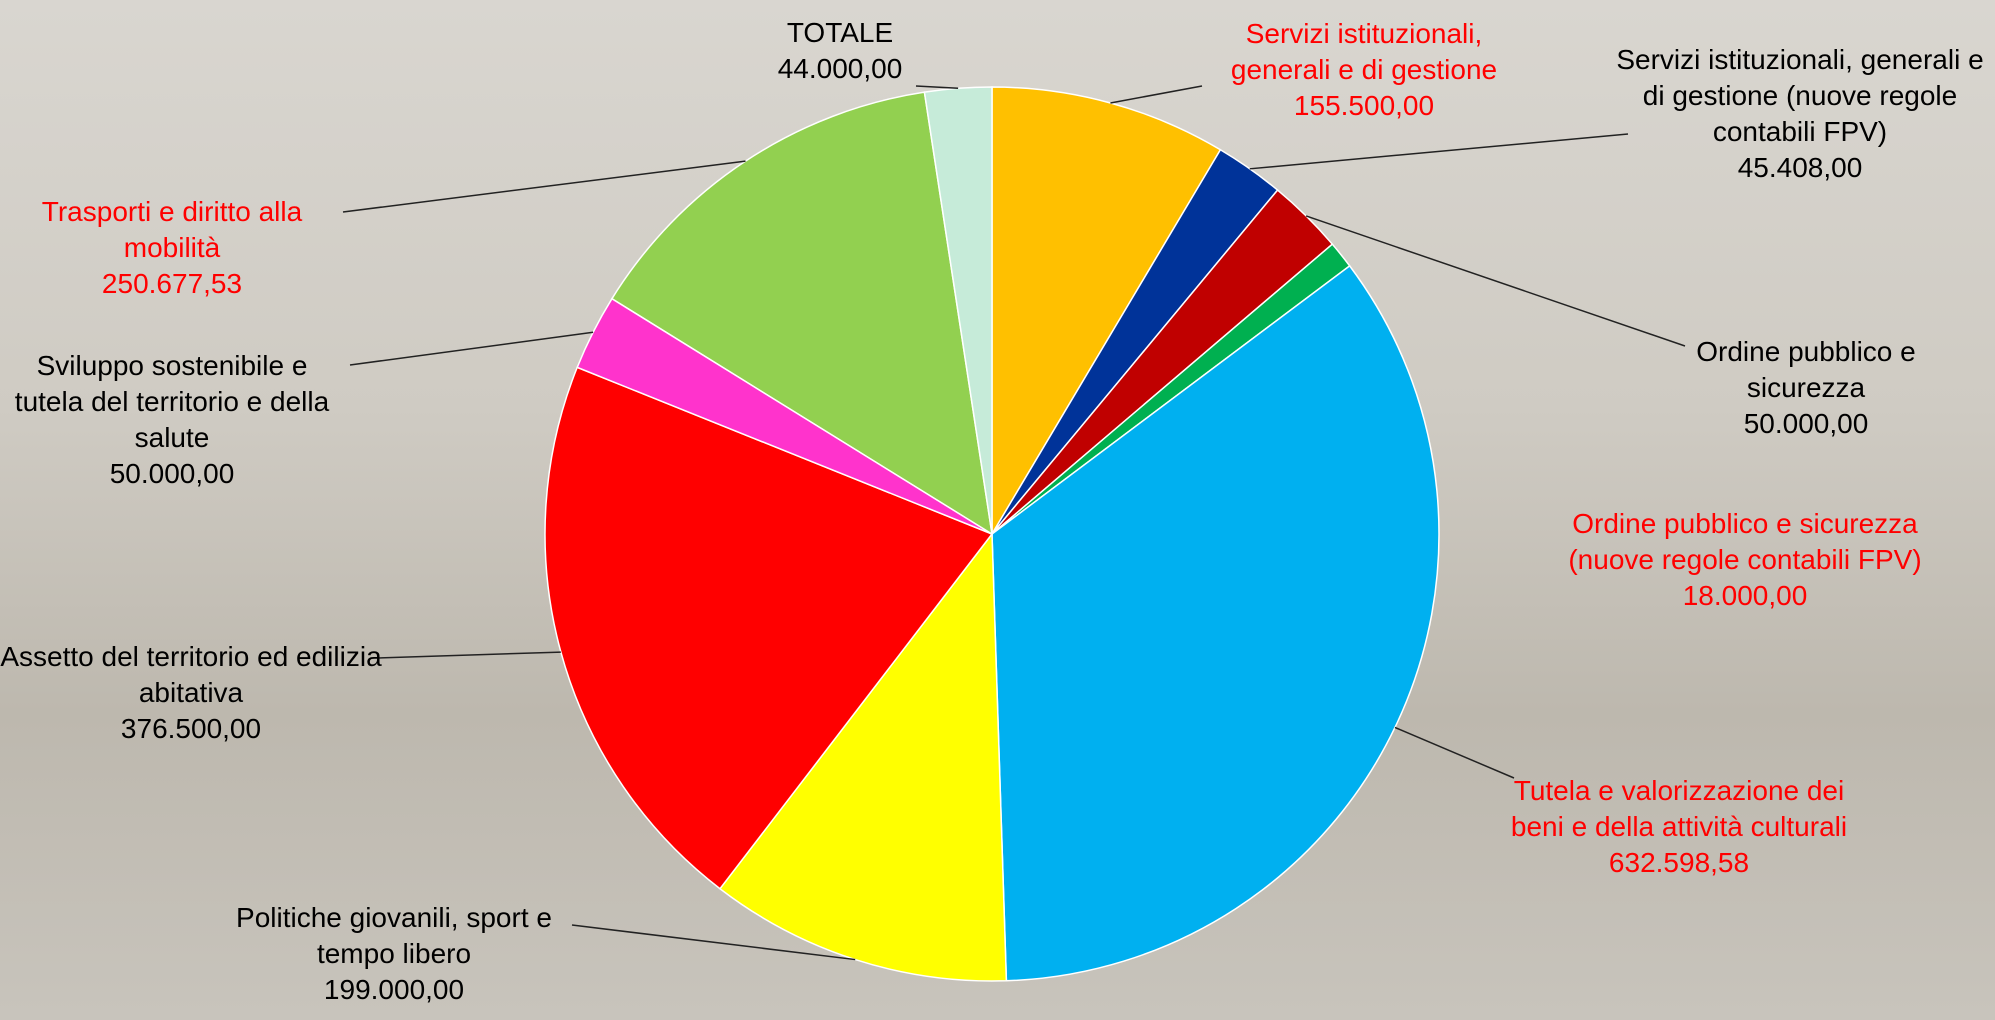 The width and height of the screenshot is (1995, 1020). Describe the element at coordinates (172, 283) in the screenshot. I see `slice-value: 250.677,53` at that location.